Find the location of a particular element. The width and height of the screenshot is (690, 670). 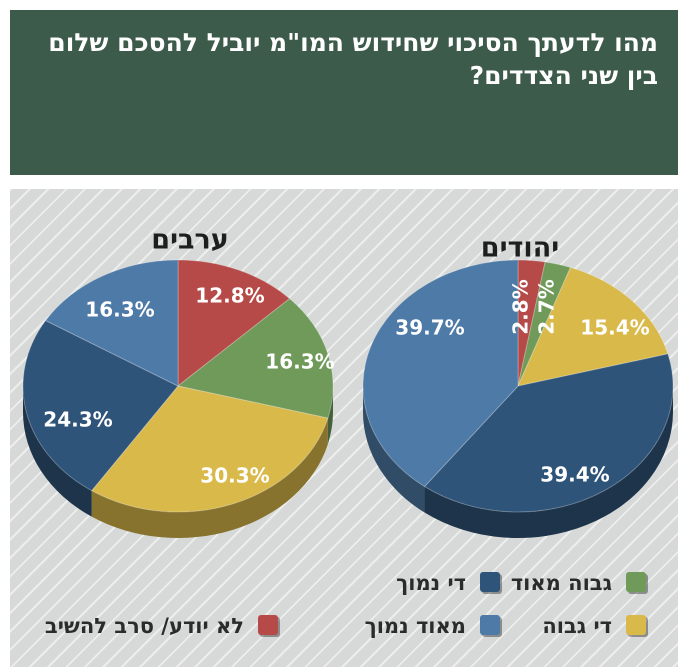

jews-label-fairly-high: 15.4% is located at coordinates (614, 328).